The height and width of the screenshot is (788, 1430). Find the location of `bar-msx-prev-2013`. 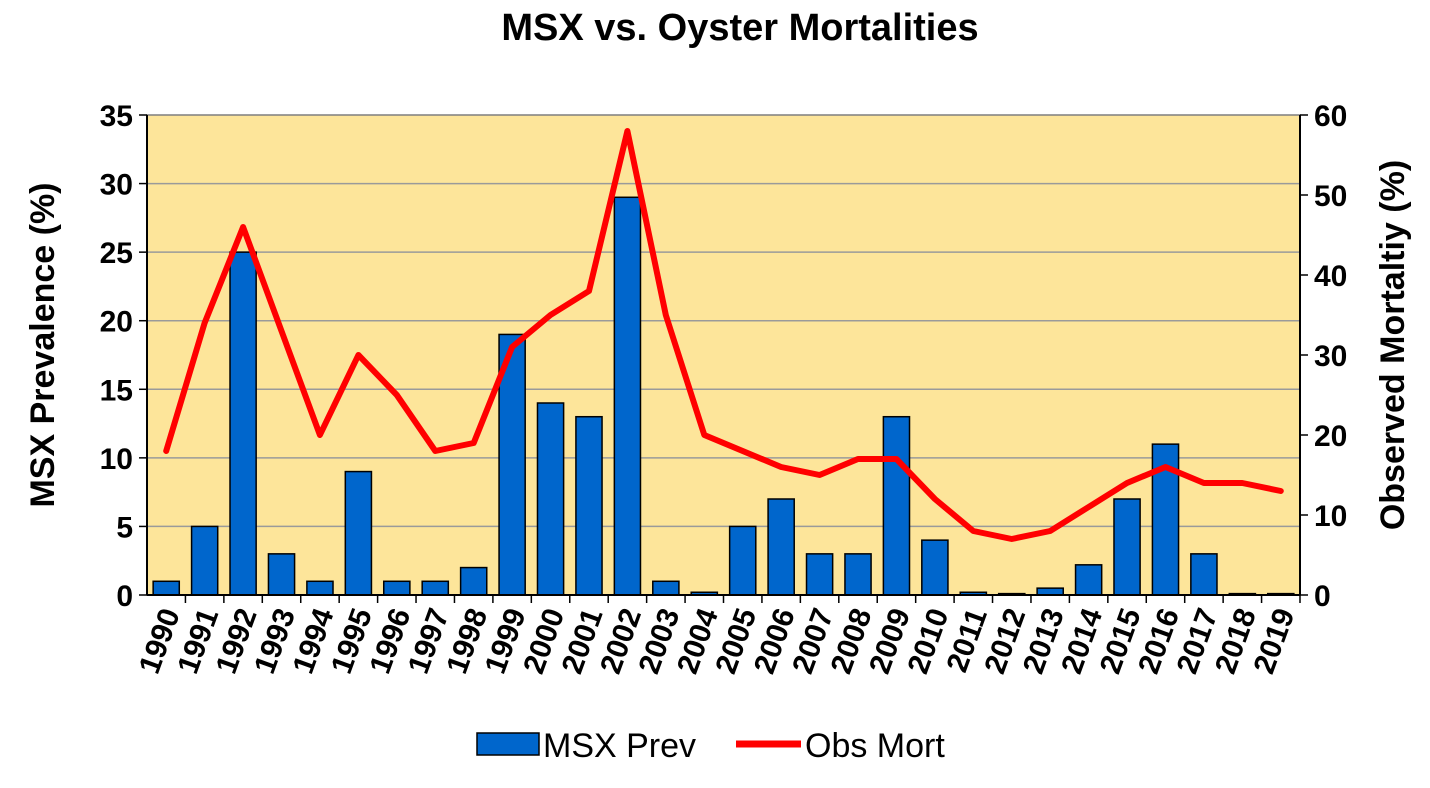

bar-msx-prev-2013 is located at coordinates (1050, 591).